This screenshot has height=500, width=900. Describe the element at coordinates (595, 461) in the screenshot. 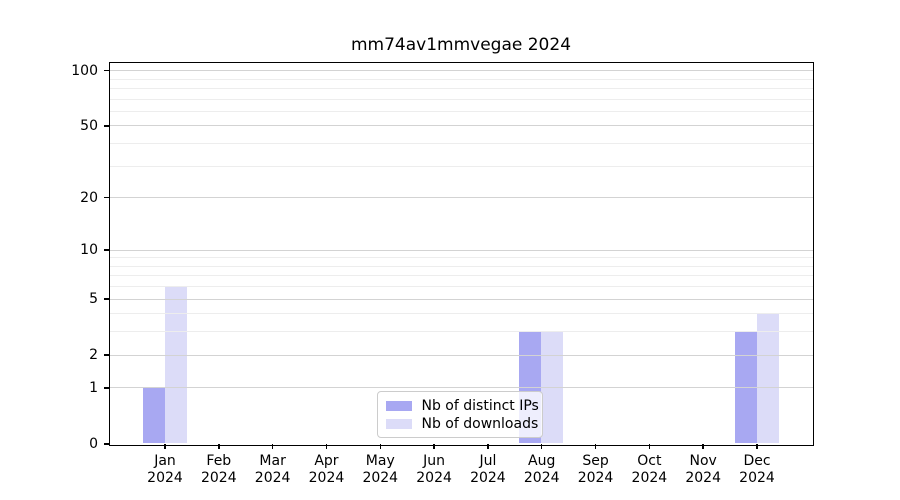

I see `x-label-month: Sep` at that location.